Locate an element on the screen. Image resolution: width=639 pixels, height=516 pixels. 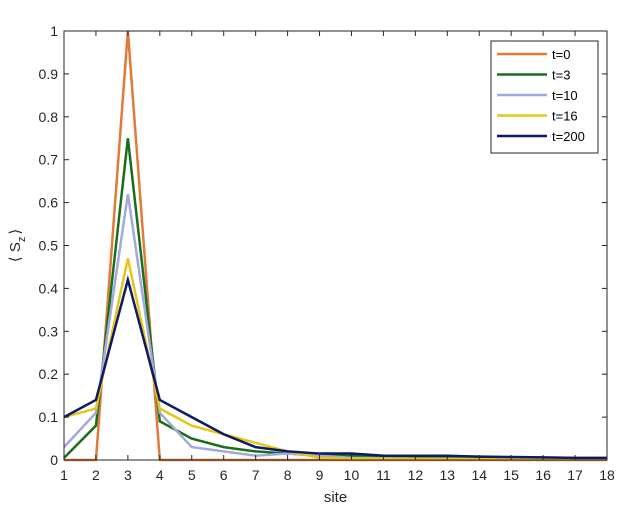
x-tick-label: 1 is located at coordinates (64, 475).